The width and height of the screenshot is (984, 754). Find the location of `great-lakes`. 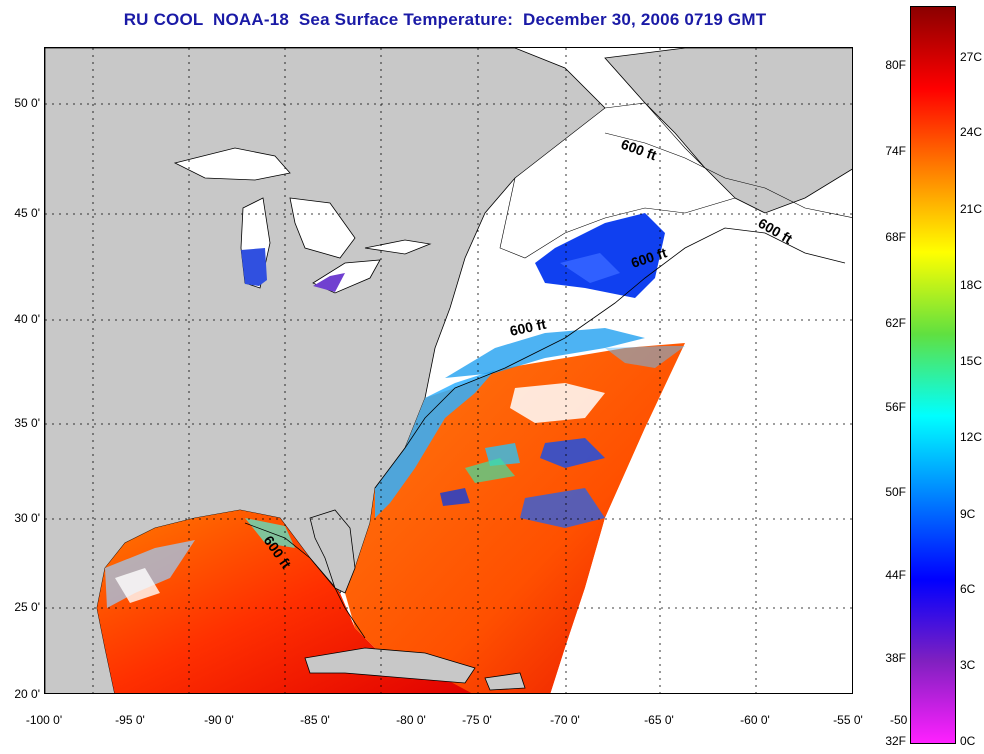

great-lakes is located at coordinates (232, 164).